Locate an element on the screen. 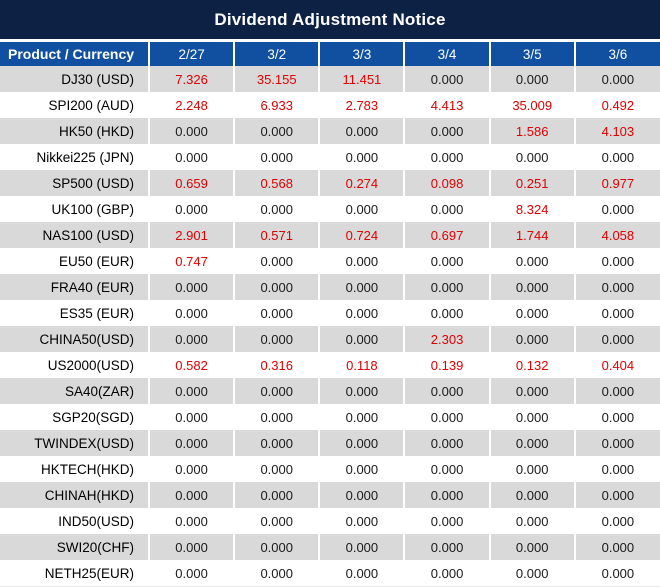  product-name: NAS100 (USD) is located at coordinates (74, 235).